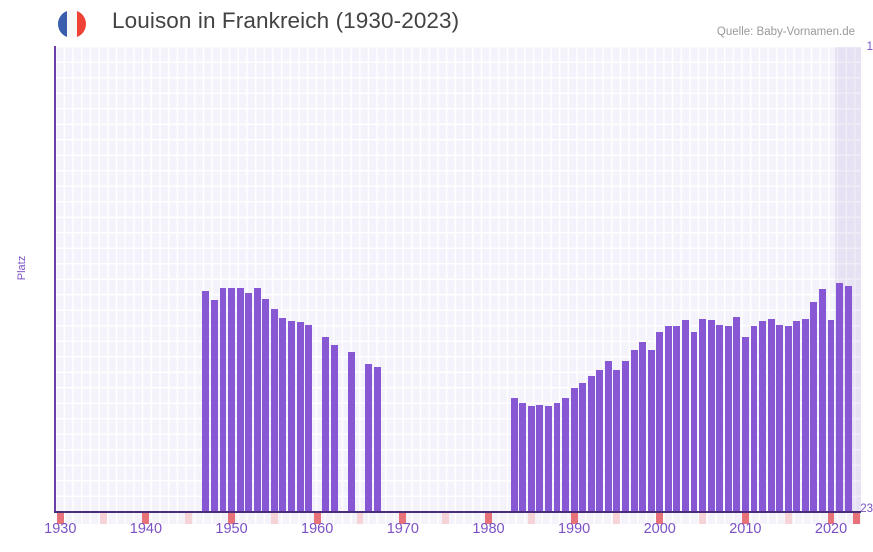 Image resolution: width=873 pixels, height=552 pixels. Describe the element at coordinates (402, 529) in the screenshot. I see `x-axis-tick-1970: 1970` at that location.